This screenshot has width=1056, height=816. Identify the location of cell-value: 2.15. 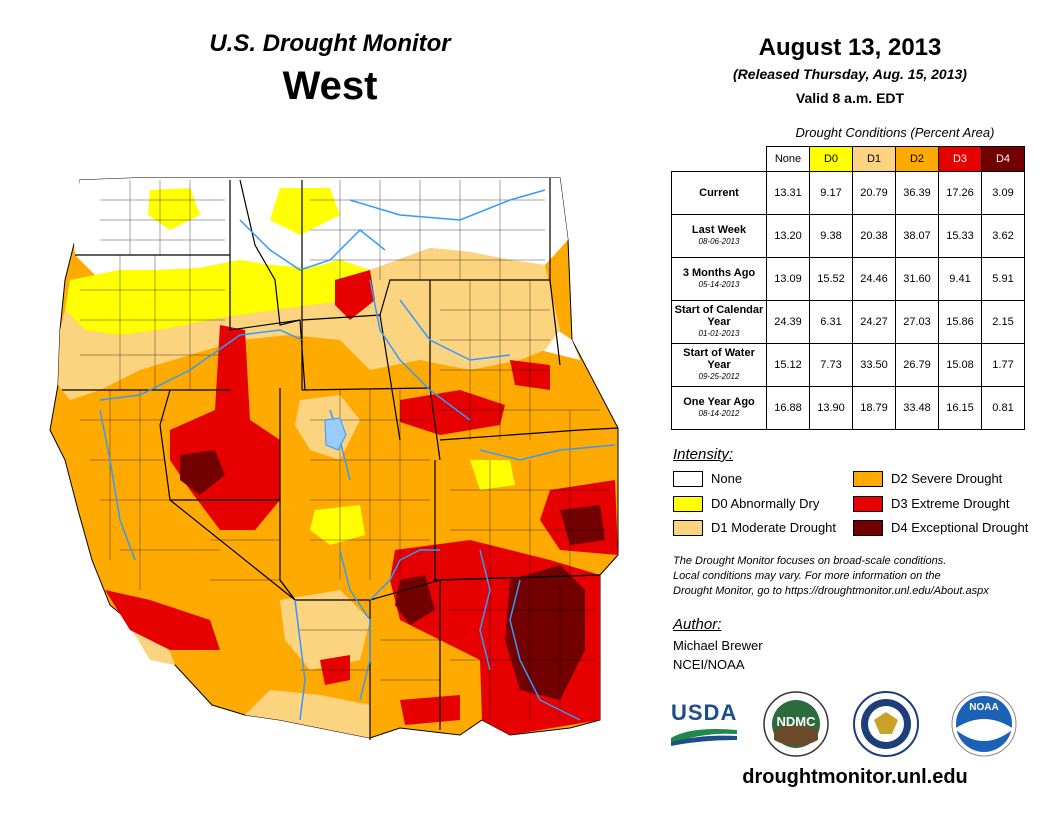
(1003, 322).